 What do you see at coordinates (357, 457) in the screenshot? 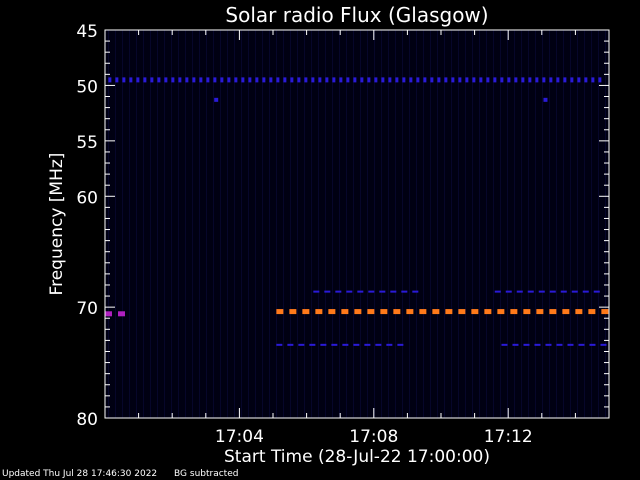
I see `x-axis-label: Start Time (28-Jul-22 17:00:00)` at bounding box center [357, 457].